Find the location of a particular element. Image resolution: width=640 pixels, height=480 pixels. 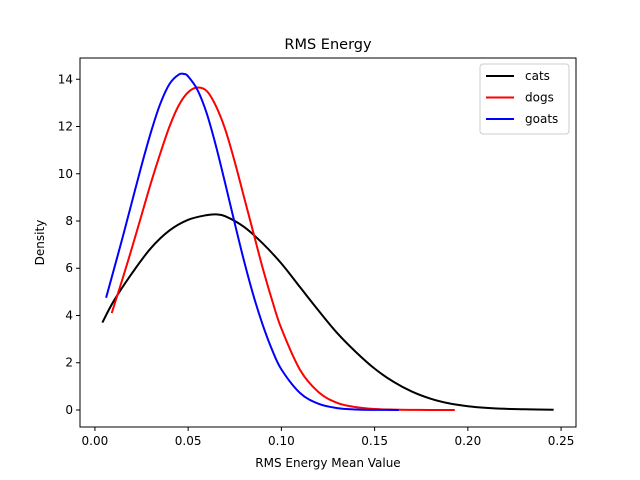

y-tick-label: 12 is located at coordinates (65, 127).